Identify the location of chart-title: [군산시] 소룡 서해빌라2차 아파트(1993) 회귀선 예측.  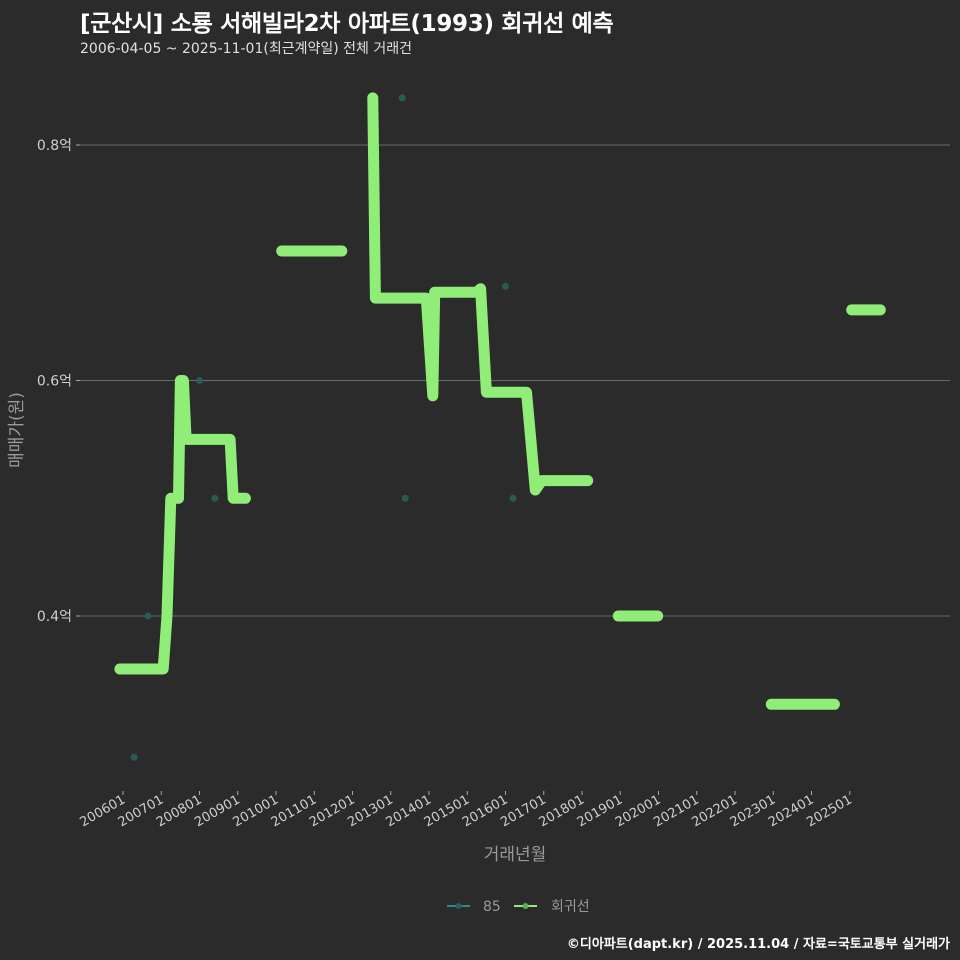
(347, 24).